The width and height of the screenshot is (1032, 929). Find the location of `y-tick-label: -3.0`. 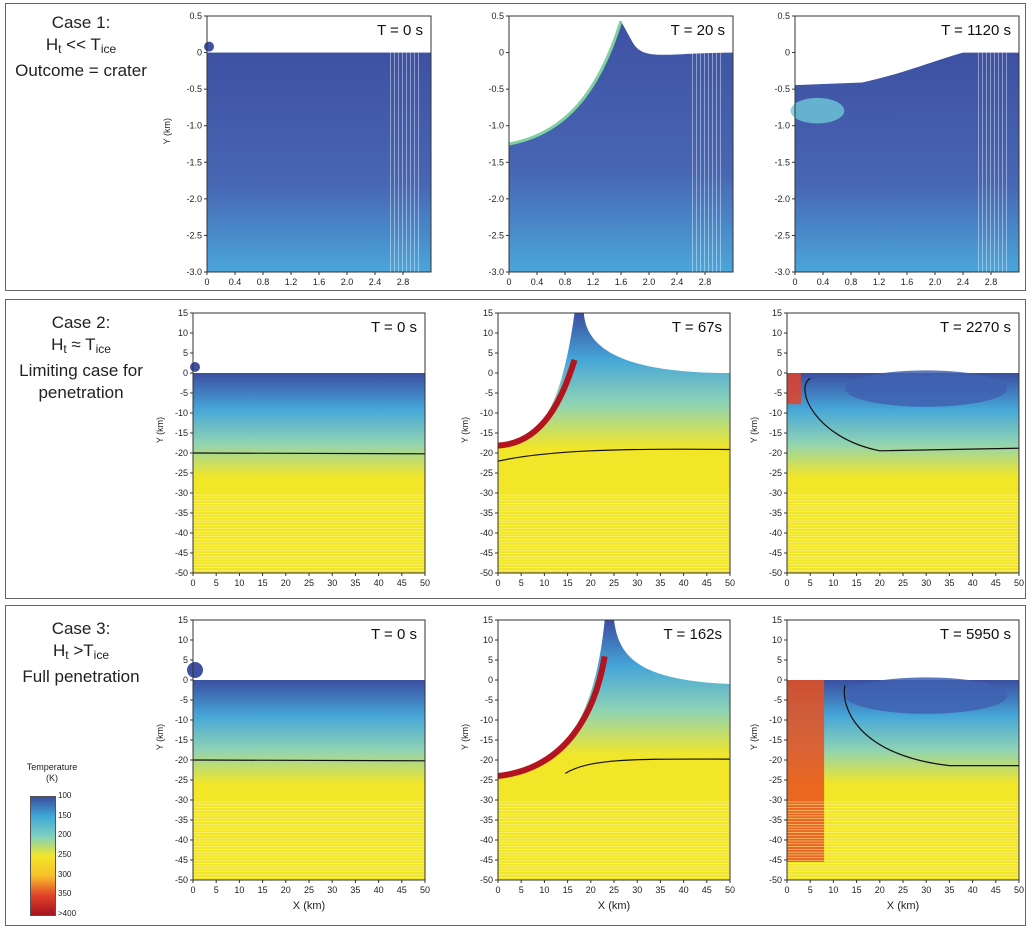

y-tick-label: -3.0 is located at coordinates (194, 272).